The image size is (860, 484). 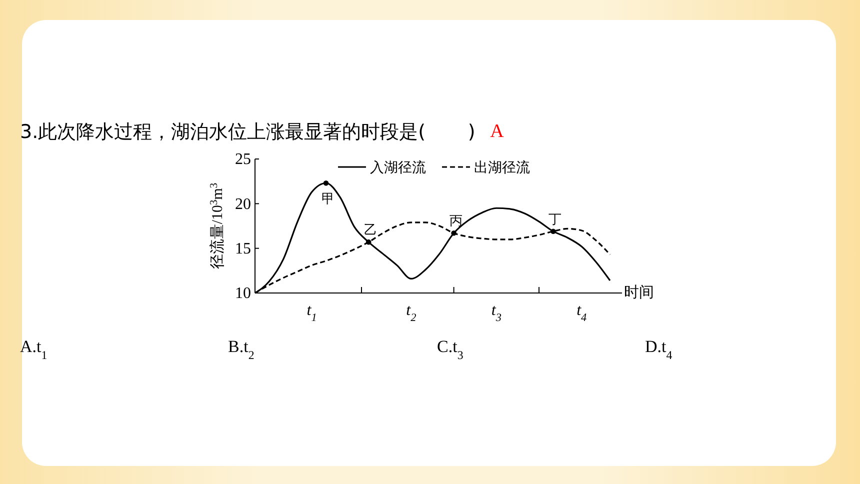 What do you see at coordinates (497, 131) in the screenshot?
I see `text: A` at bounding box center [497, 131].